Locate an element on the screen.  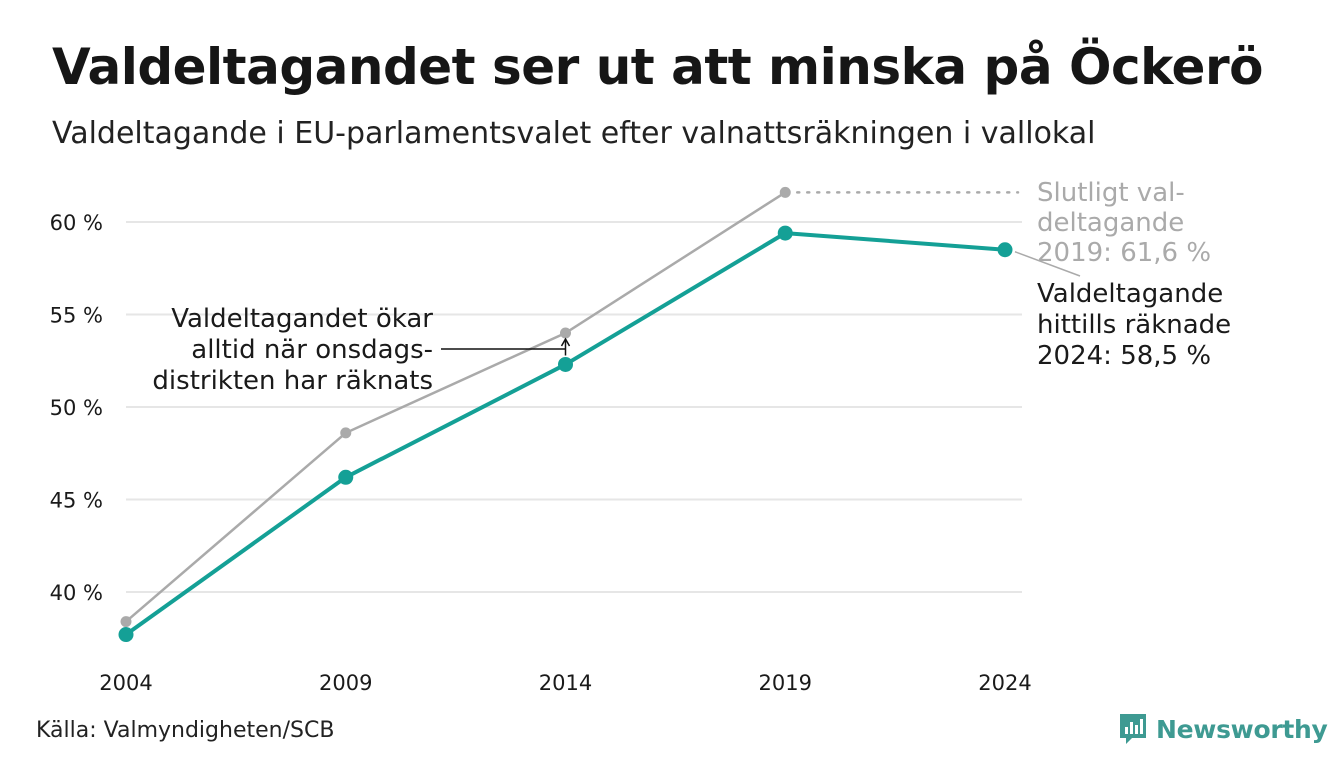
final-value-annotation: 2019: 61,6 % is located at coordinates (1124, 253).